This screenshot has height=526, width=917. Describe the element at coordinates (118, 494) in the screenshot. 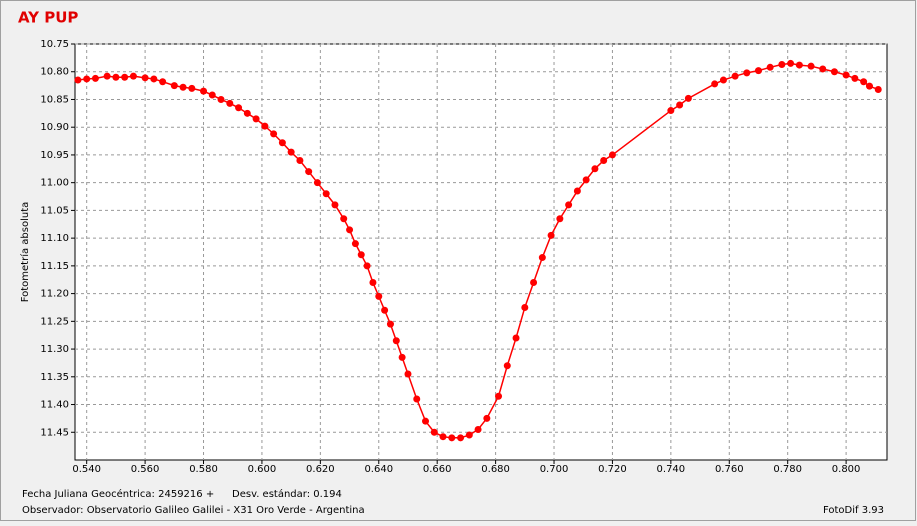

I see `footer-text: Fecha Juliana Geocéntrica: 2459216 +` at that location.